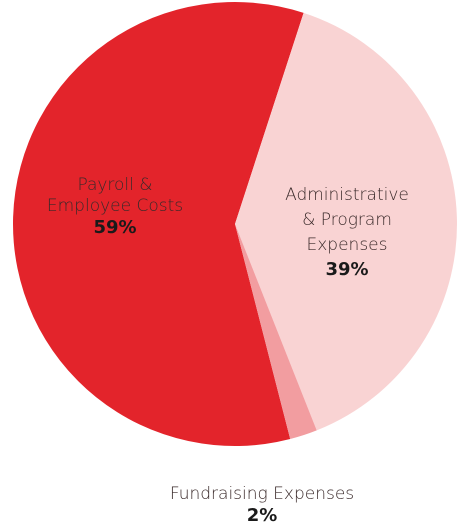  What do you see at coordinates (114, 185) in the screenshot?
I see `slice-label-line: Payroll &` at bounding box center [114, 185].